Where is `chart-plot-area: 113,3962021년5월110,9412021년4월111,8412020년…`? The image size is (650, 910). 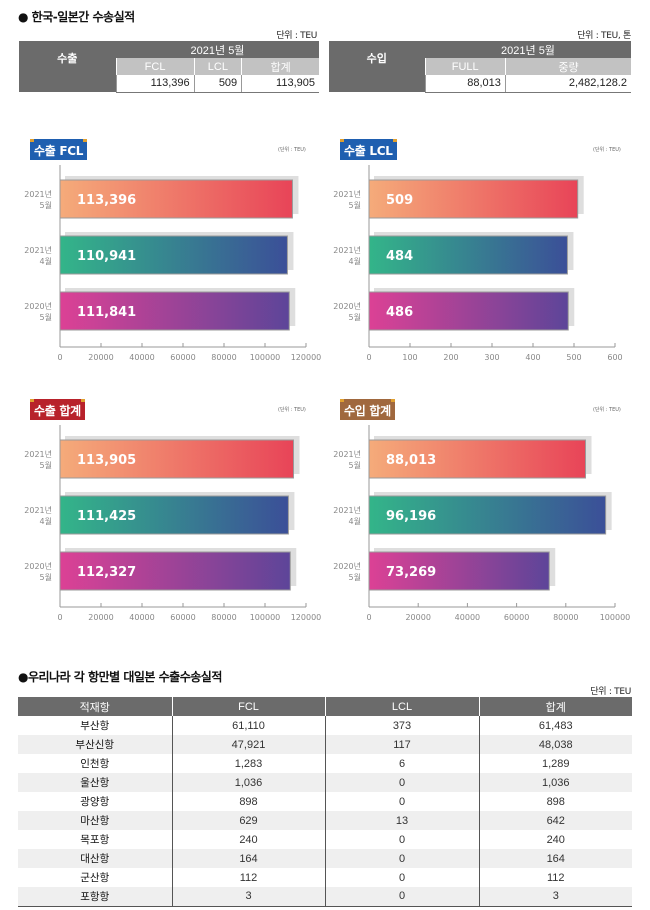
chart-plot-area: 113,3962021년5월110,9412021년4월111,8412020년… is located at coordinates (173, 263).